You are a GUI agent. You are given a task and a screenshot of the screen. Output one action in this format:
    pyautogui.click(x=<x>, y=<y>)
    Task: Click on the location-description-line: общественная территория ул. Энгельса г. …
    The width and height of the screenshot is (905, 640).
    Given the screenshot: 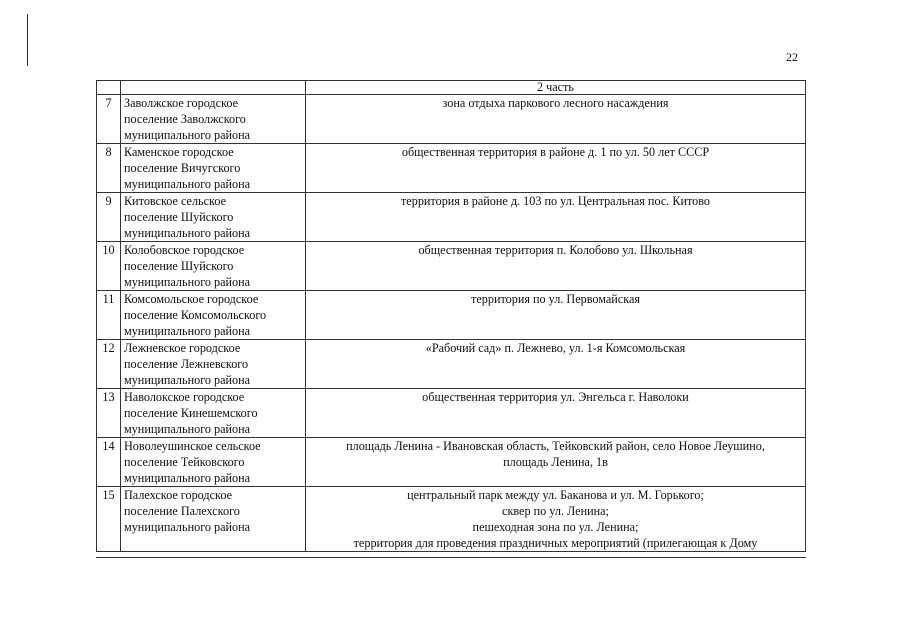 What is the action you would take?
    pyautogui.click(x=555, y=397)
    